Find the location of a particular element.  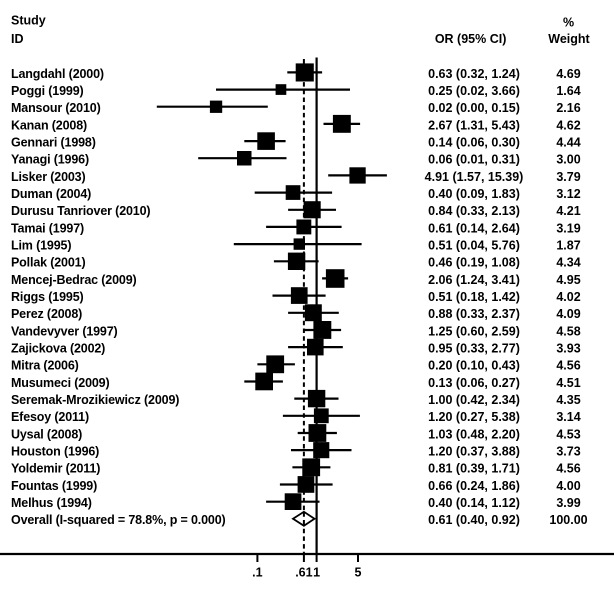

svg-text: Seremak-Mrozikiewicz (2009) is located at coordinates (95, 400).